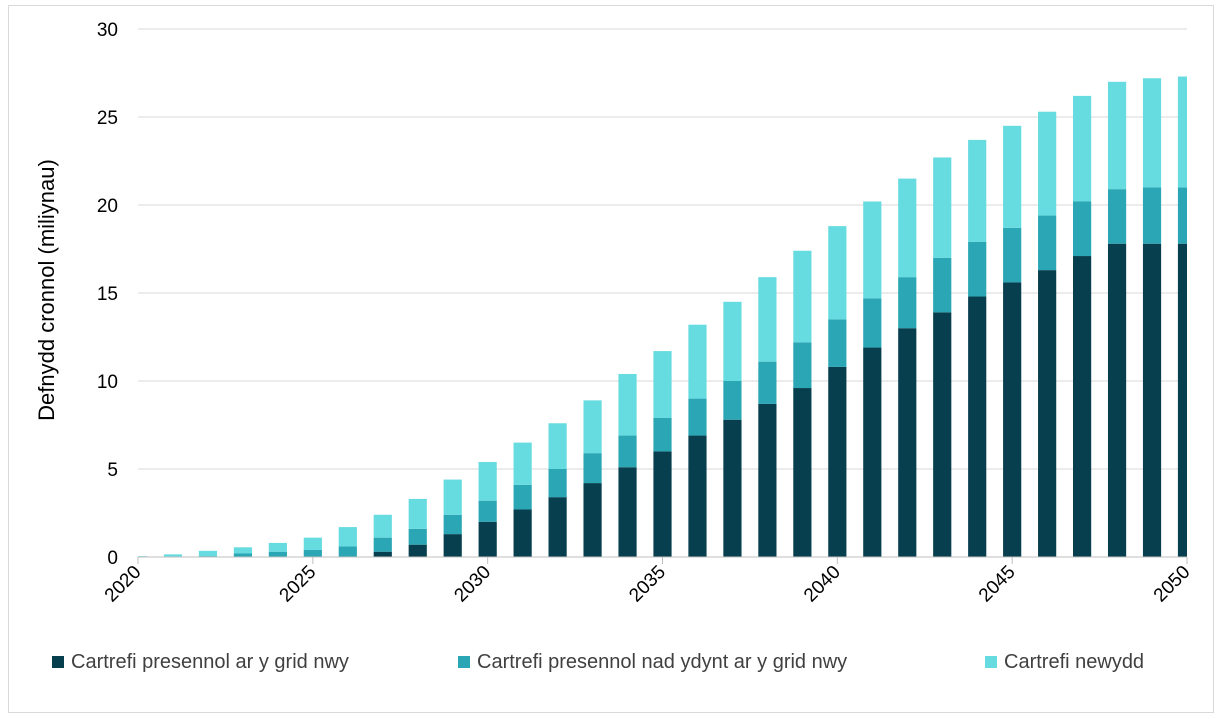 The width and height of the screenshot is (1220, 719). Describe the element at coordinates (112, 470) in the screenshot. I see `y-tick-label-5: 5` at that location.